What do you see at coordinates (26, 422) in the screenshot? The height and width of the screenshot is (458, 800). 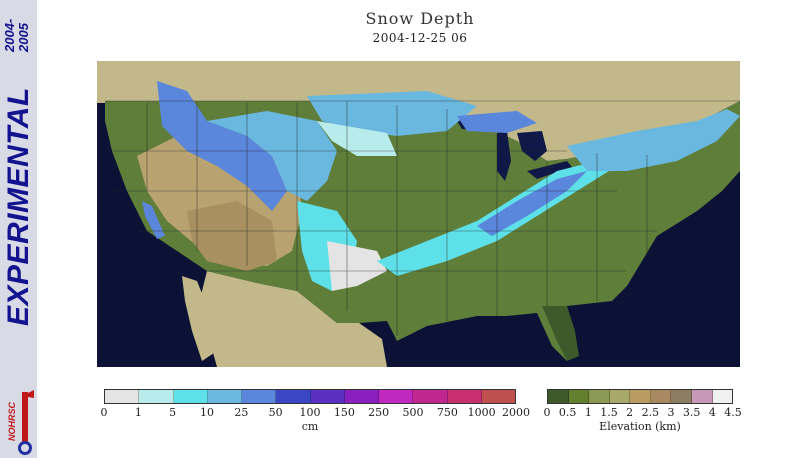 I see `nohrsc-logo-icon` at bounding box center [26, 422].